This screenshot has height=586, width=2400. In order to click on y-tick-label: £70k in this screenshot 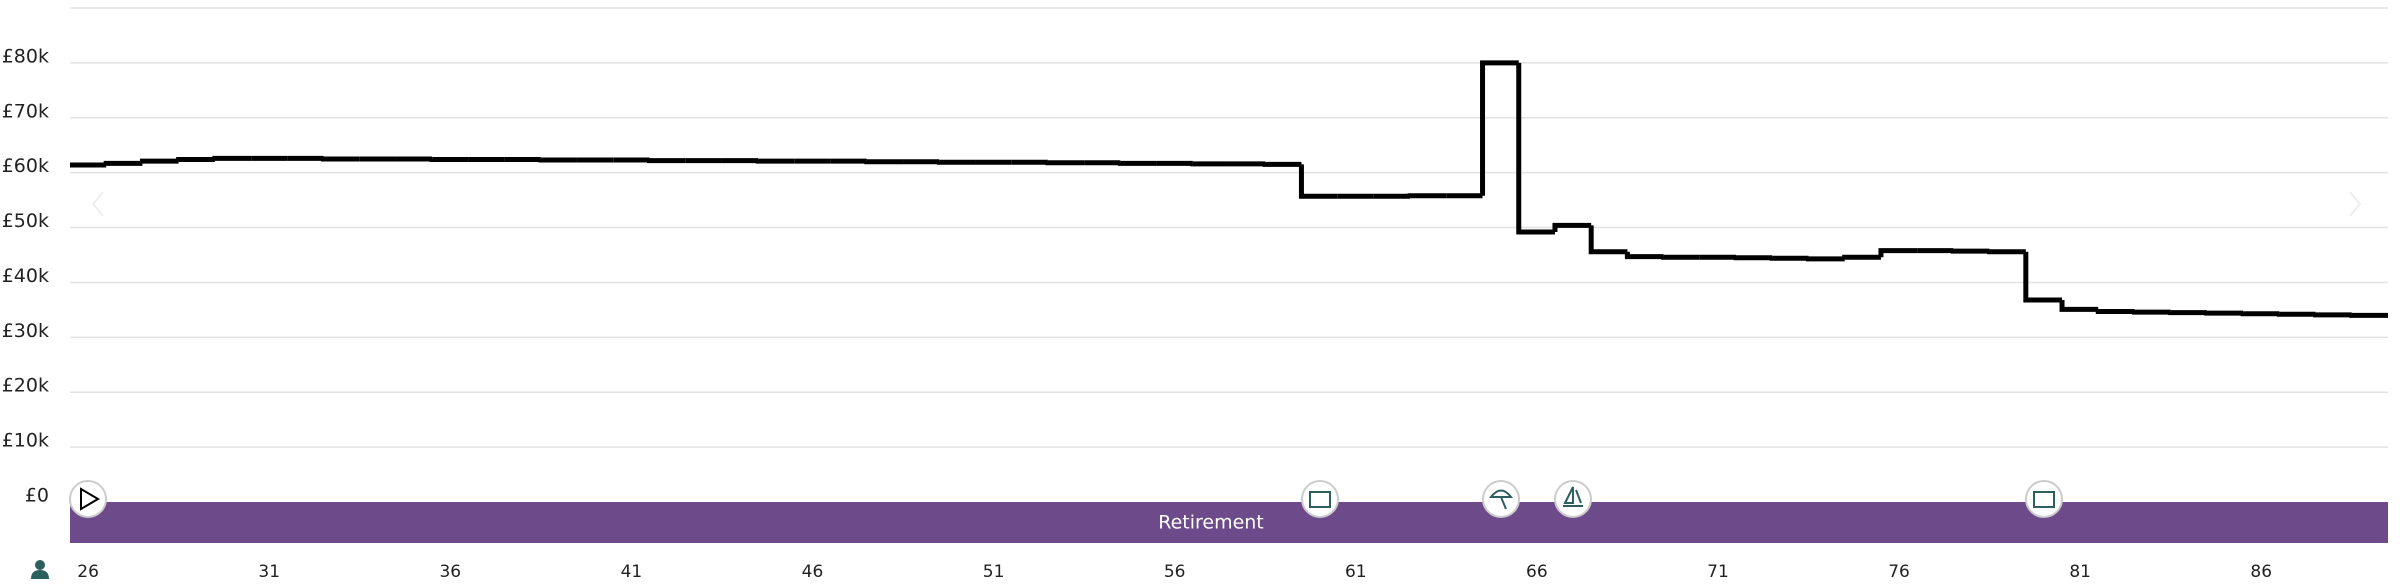, I will do `click(25, 111)`.